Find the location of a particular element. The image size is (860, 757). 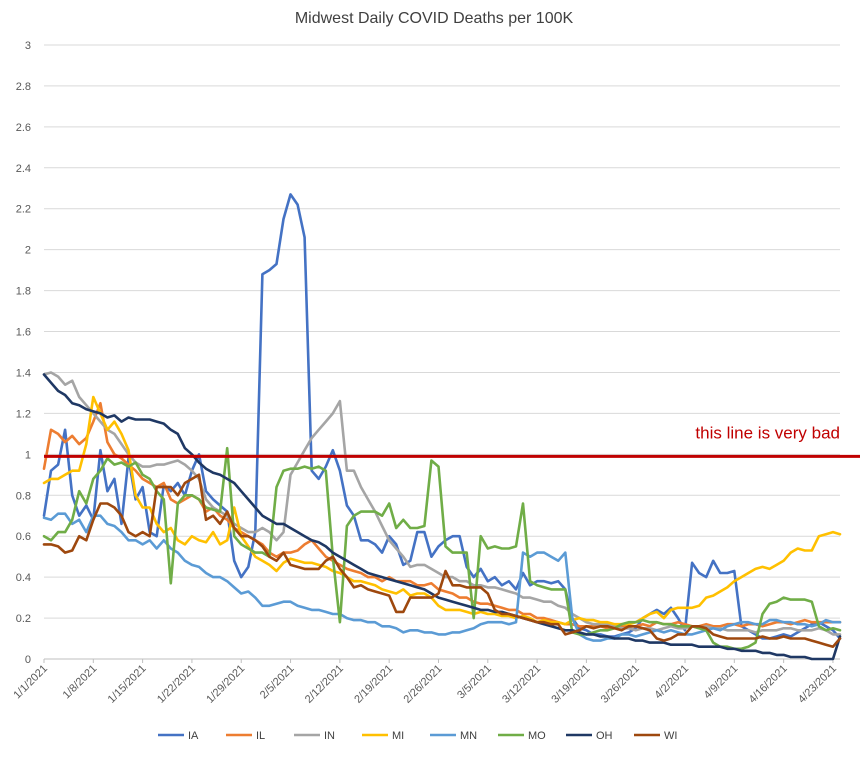

y-tick-label: 2.4 is located at coordinates (23, 169).